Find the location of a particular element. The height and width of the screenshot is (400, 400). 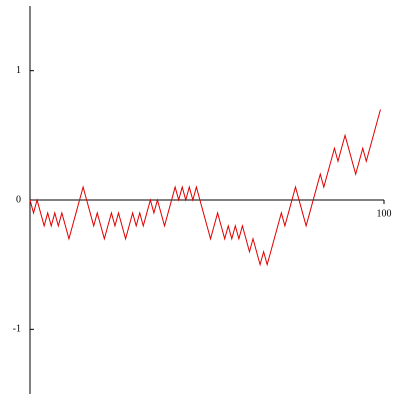

x-tick-label: 100 is located at coordinates (384, 213).